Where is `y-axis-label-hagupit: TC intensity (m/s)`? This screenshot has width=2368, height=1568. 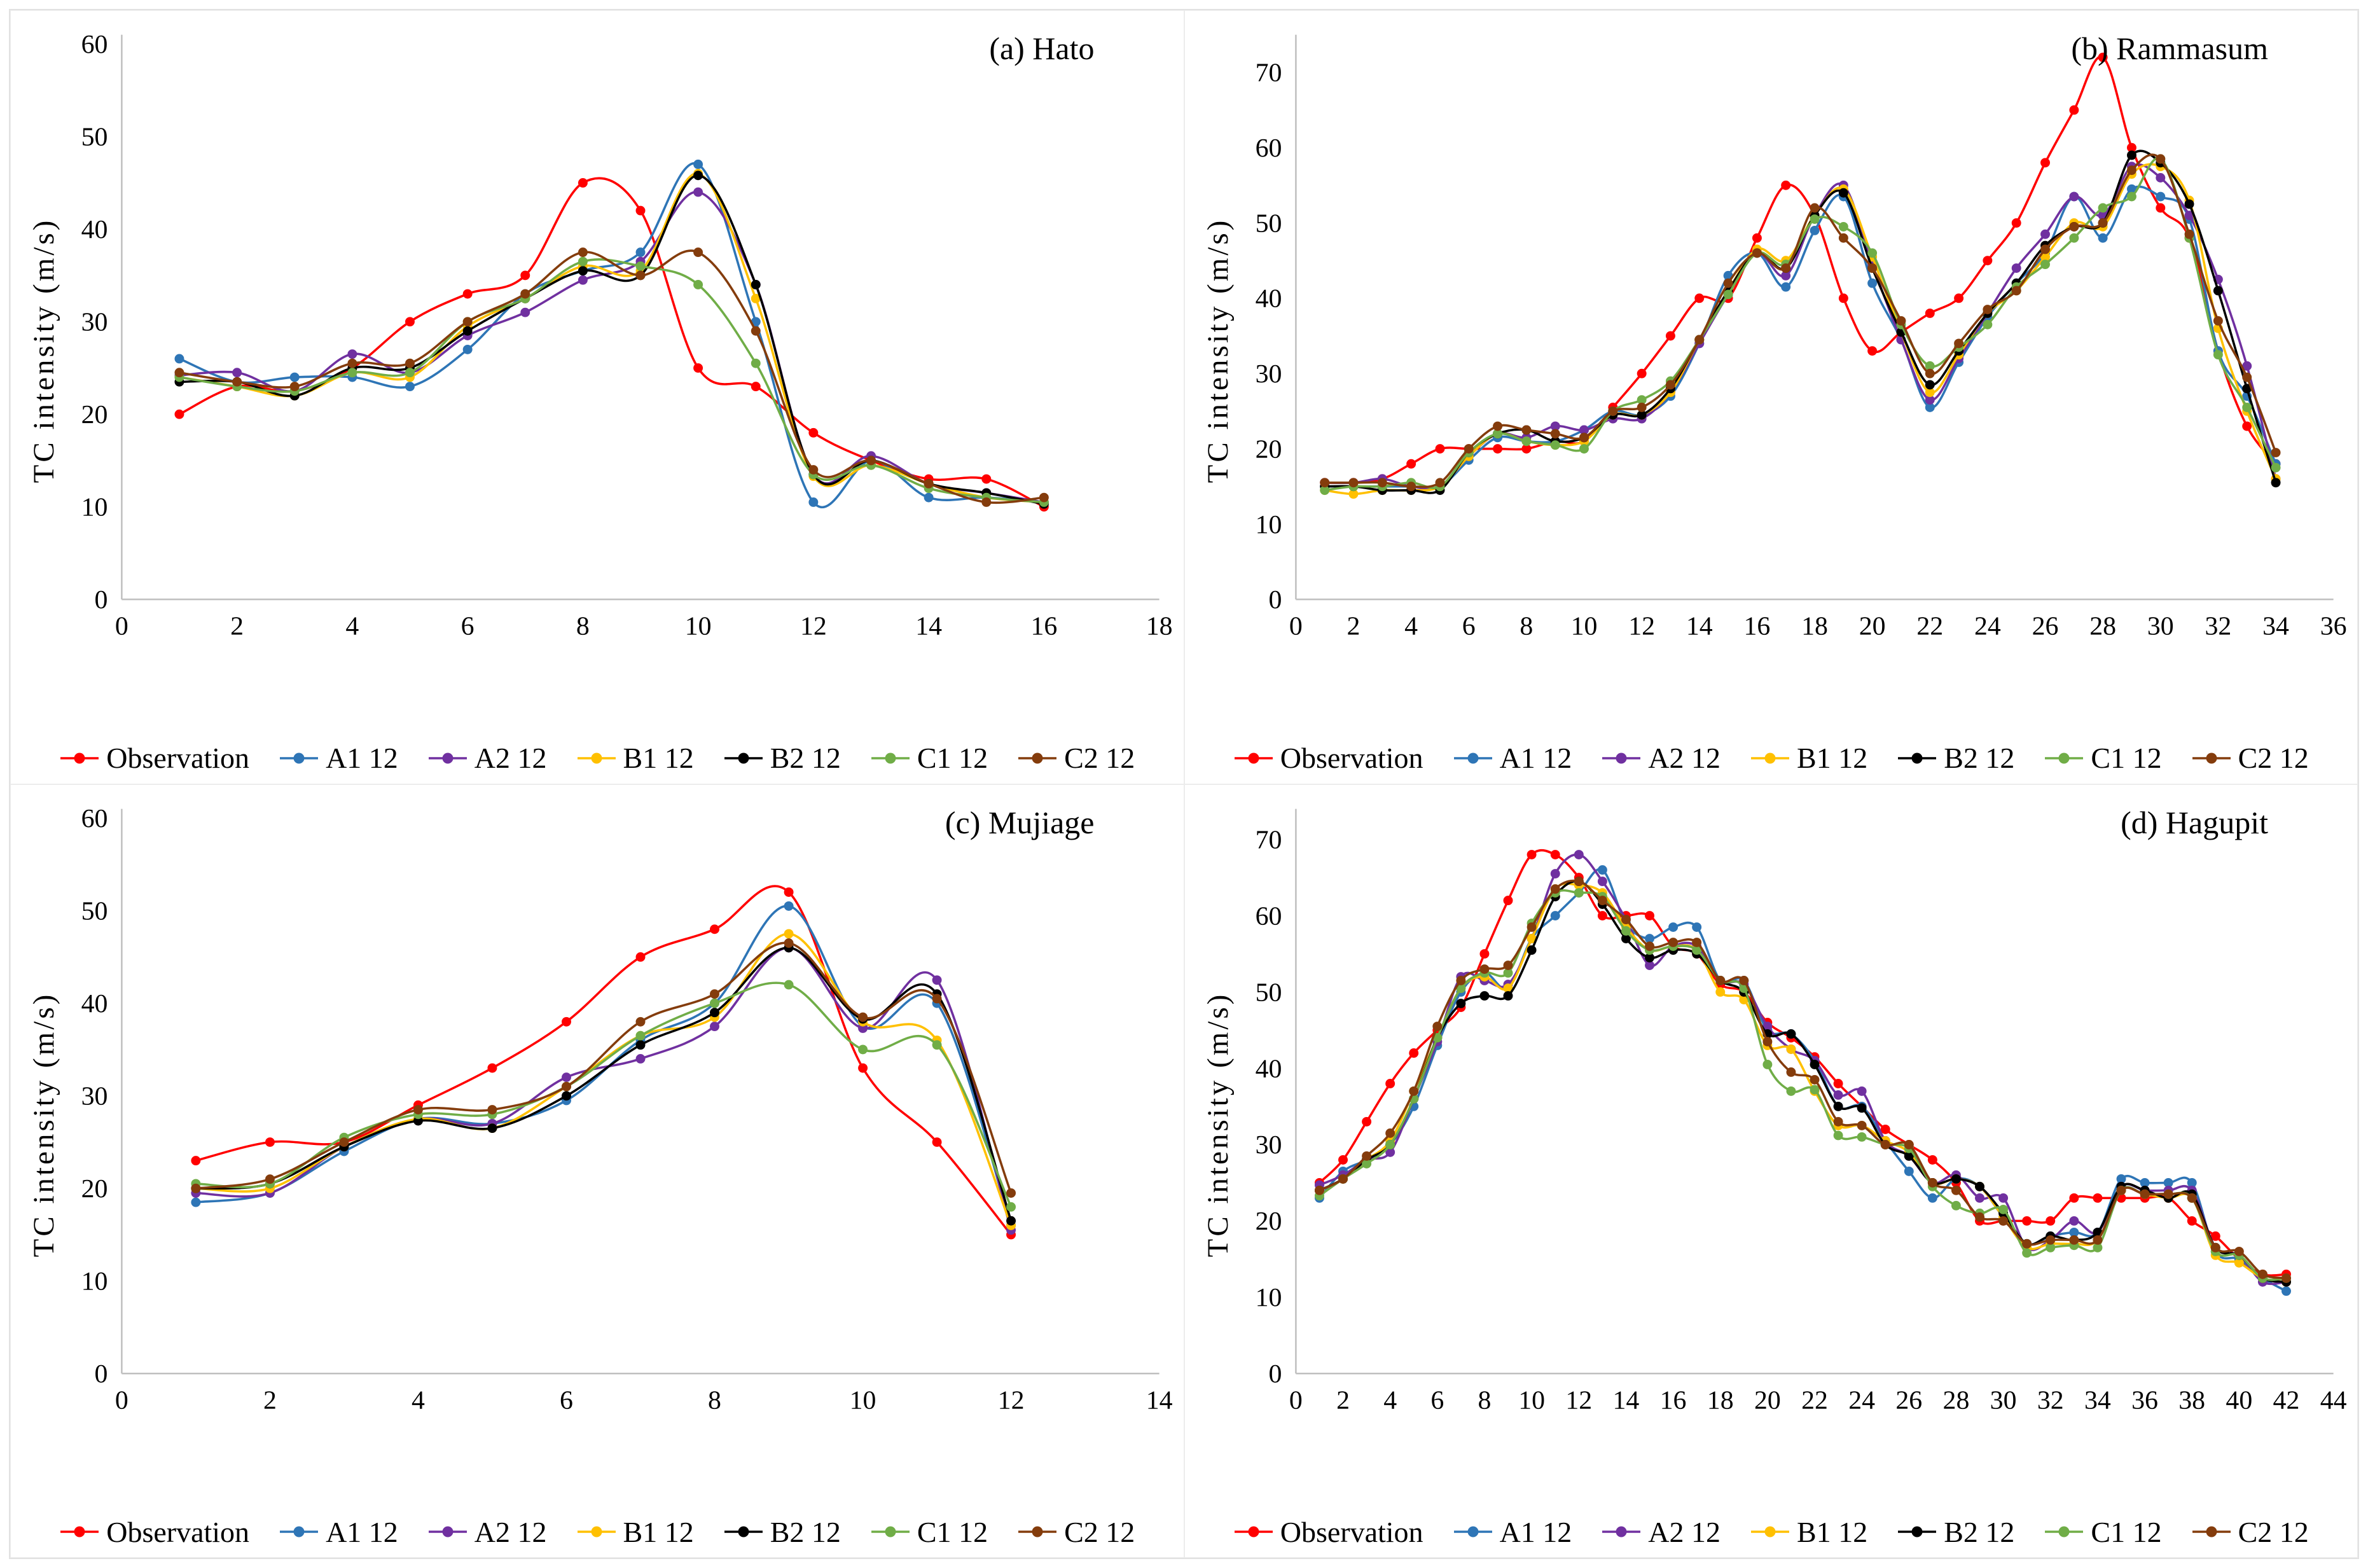 y-axis-label-hagupit: TC intensity (m/s) is located at coordinates (1218, 1125).